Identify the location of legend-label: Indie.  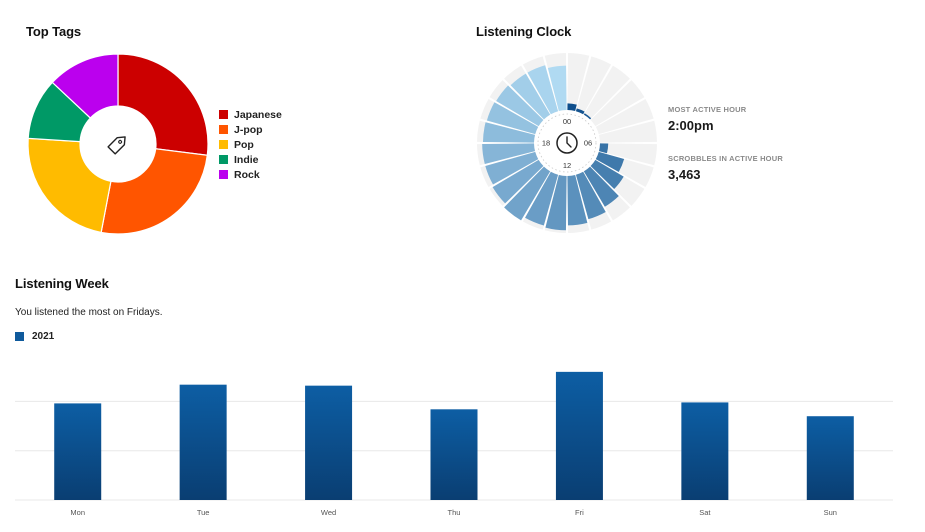
(246, 159).